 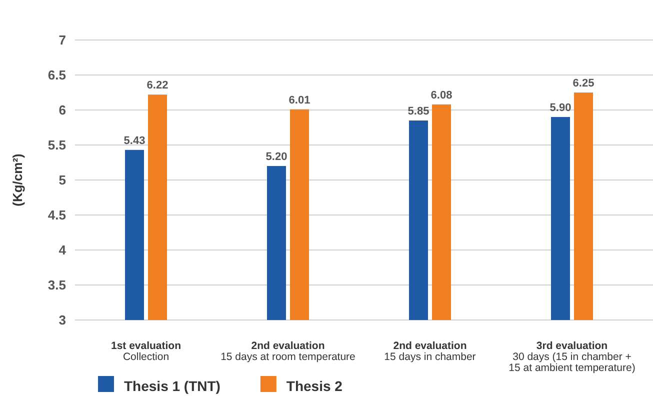 I want to click on x-tick-label: 3rd evaluation 30 days (15 in chamber + 15 at ambient temperature), so click(x=572, y=357).